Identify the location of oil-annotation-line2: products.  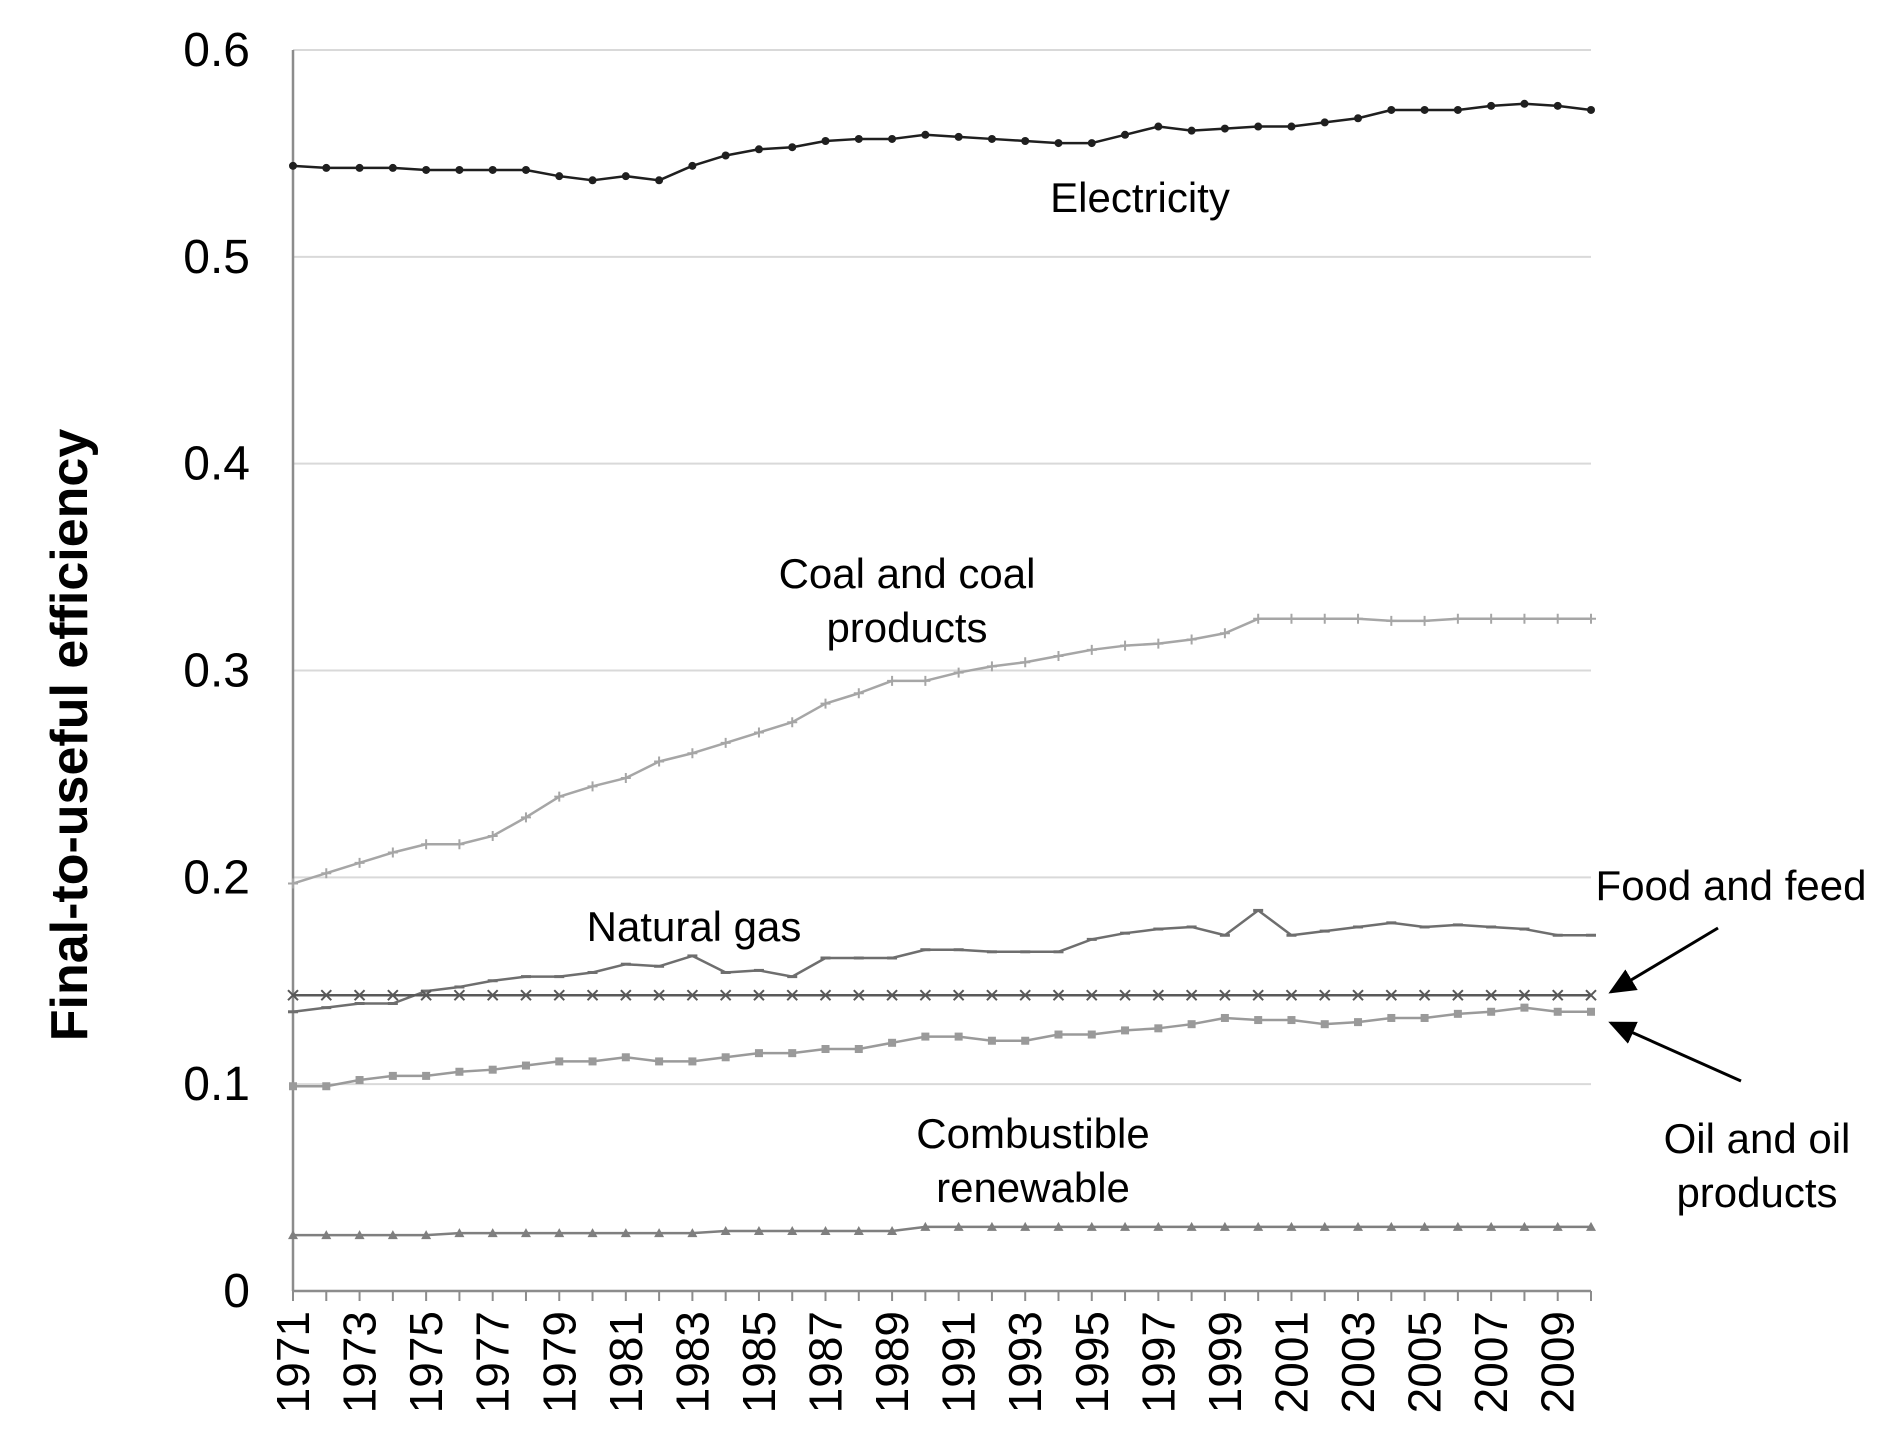
(1756, 1192).